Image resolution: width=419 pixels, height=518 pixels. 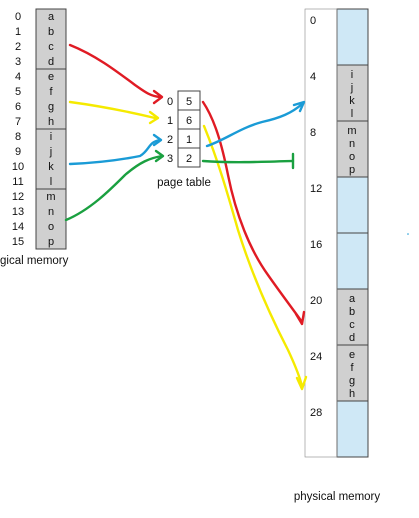 What do you see at coordinates (337, 497) in the screenshot?
I see `physical-memory-caption: physical memory` at bounding box center [337, 497].